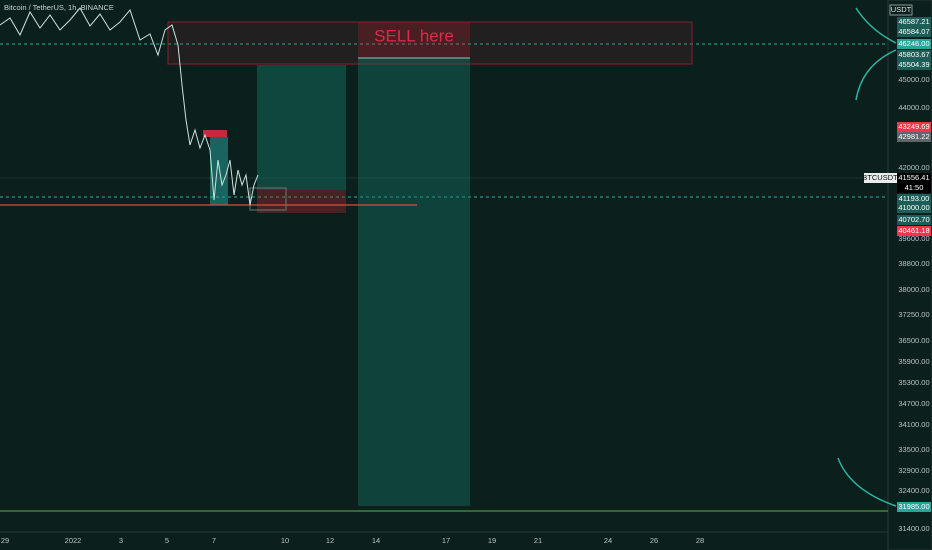 The image size is (932, 550). Describe the element at coordinates (414, 35) in the screenshot. I see `annotation: SELL here` at that location.